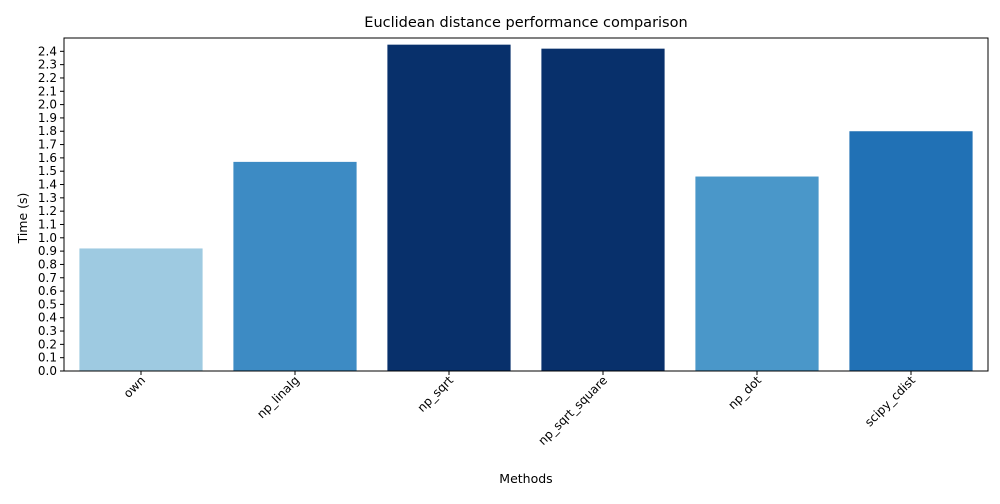 This screenshot has height=504, width=1000. What do you see at coordinates (47, 371) in the screenshot?
I see `y-tick-label: 0.0` at bounding box center [47, 371].